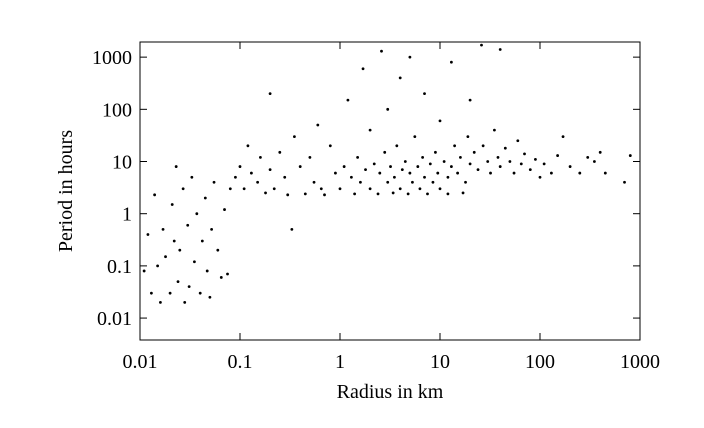 This screenshot has height=428, width=704. What do you see at coordinates (340, 362) in the screenshot?
I see `x-tick-label: 1` at bounding box center [340, 362].